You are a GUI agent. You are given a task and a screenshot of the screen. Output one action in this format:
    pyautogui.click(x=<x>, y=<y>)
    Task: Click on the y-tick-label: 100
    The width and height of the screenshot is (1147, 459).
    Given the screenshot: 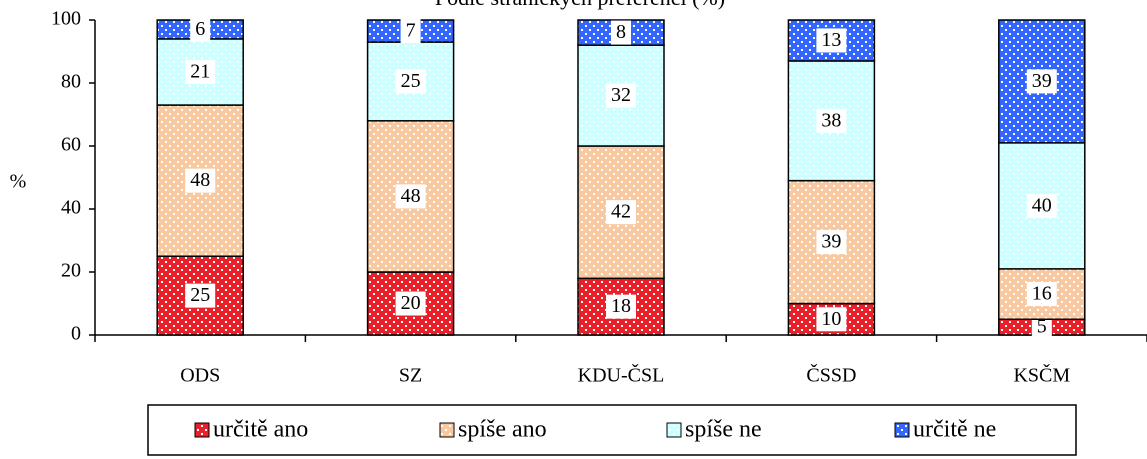 What is the action you would take?
    pyautogui.click(x=66, y=19)
    